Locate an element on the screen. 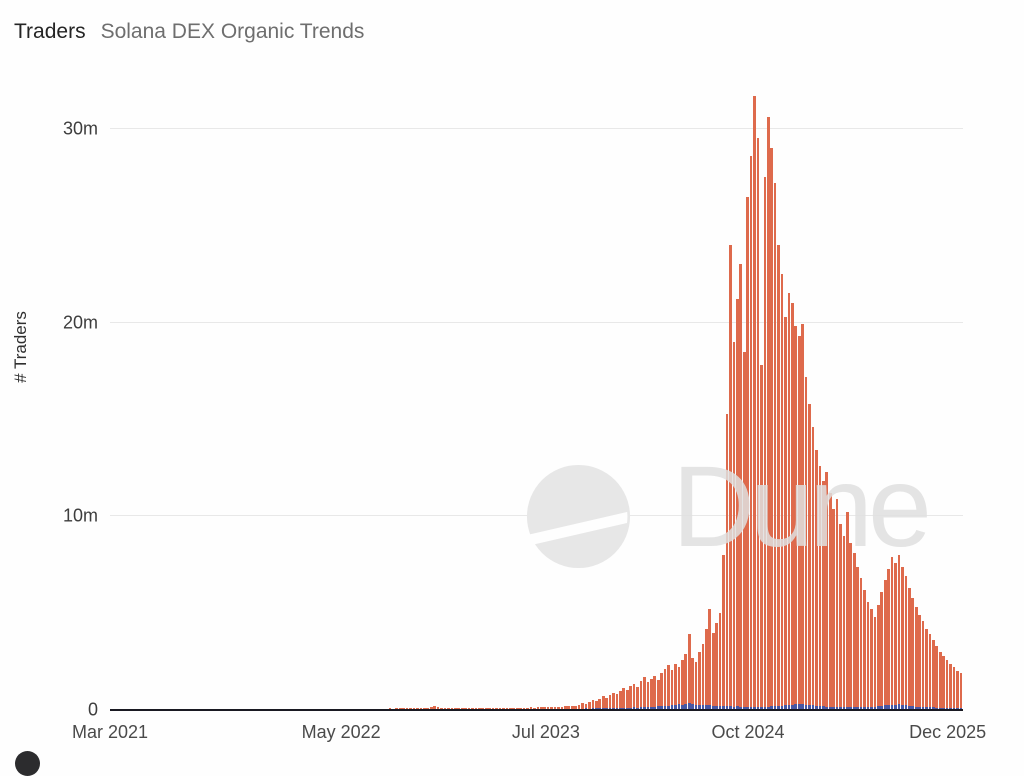 This screenshot has width=1024, height=776. y-tick-label-0: 0 is located at coordinates (93, 710).